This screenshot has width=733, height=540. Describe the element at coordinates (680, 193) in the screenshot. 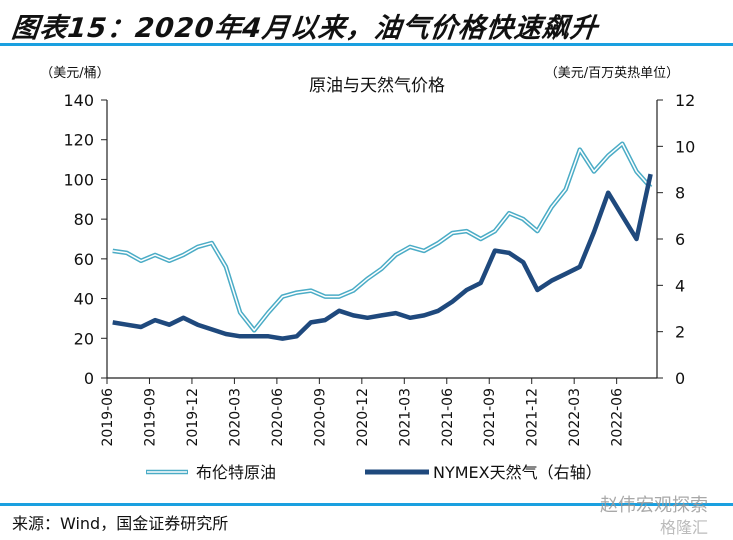

I see `right-tick-label: 8` at that location.